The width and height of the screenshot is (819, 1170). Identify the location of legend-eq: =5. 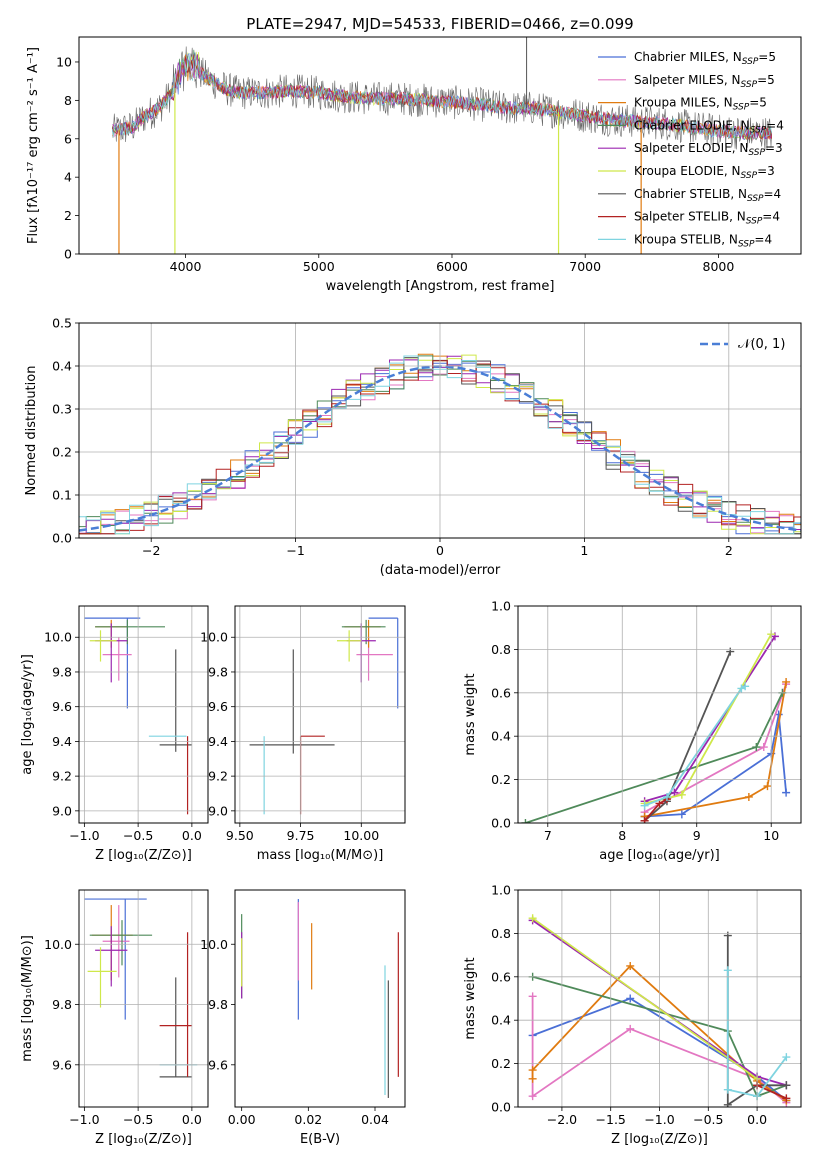
(766, 80).